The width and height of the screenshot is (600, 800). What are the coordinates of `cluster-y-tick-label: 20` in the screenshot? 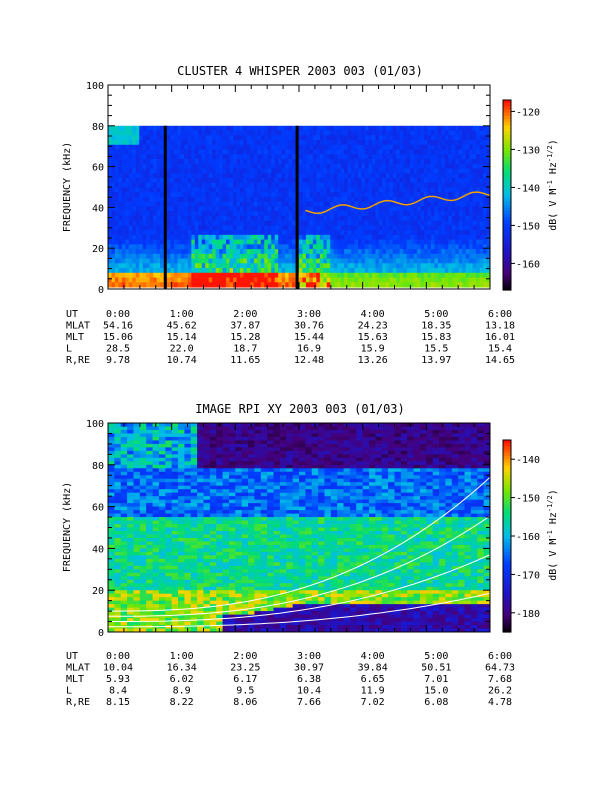 It's located at (98, 249).